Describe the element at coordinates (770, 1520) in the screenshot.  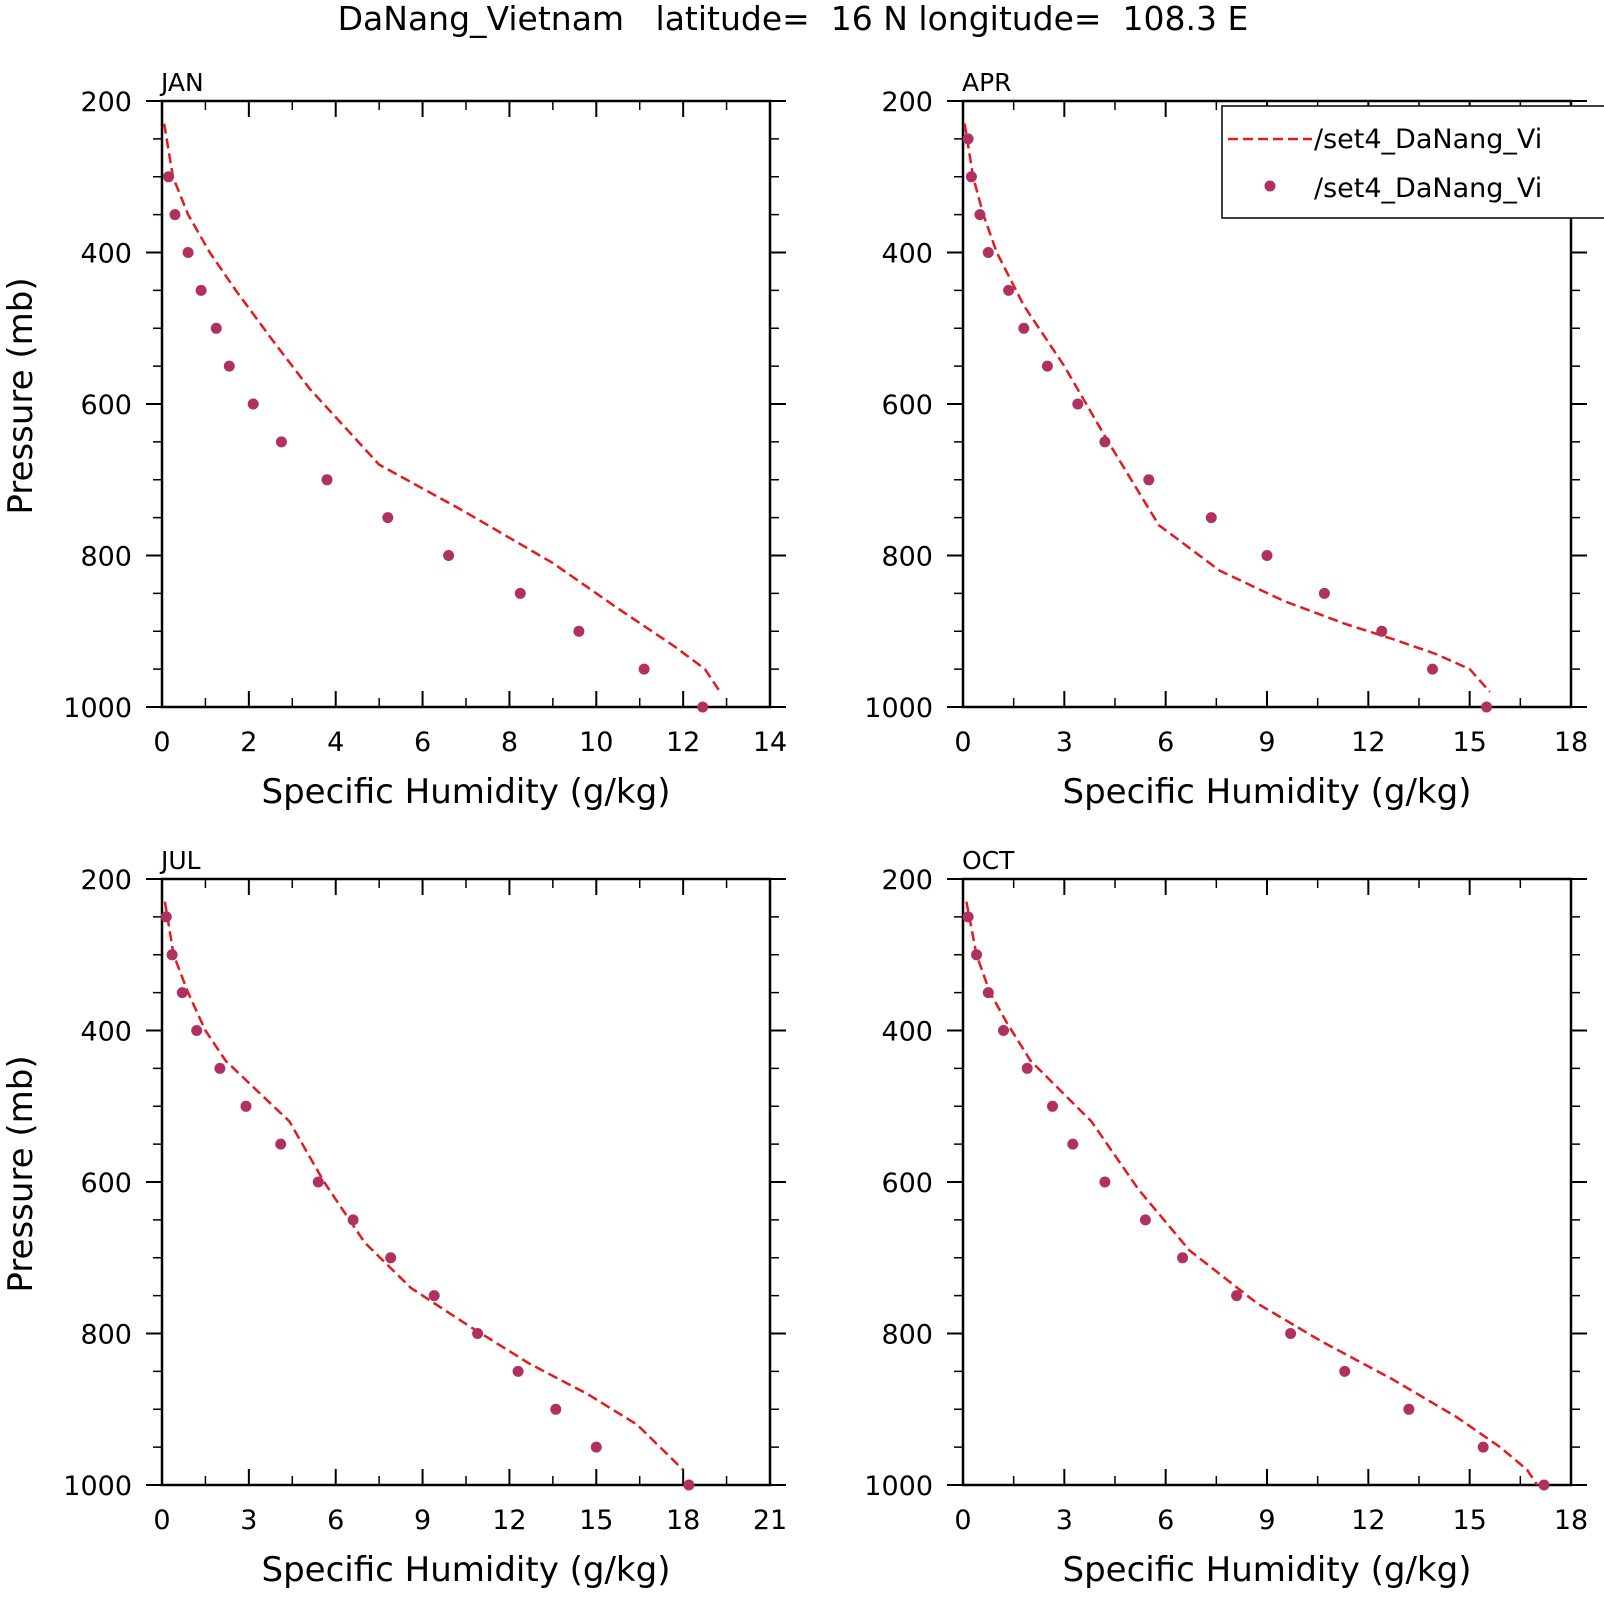
I see `x-tick-label: 21` at that location.